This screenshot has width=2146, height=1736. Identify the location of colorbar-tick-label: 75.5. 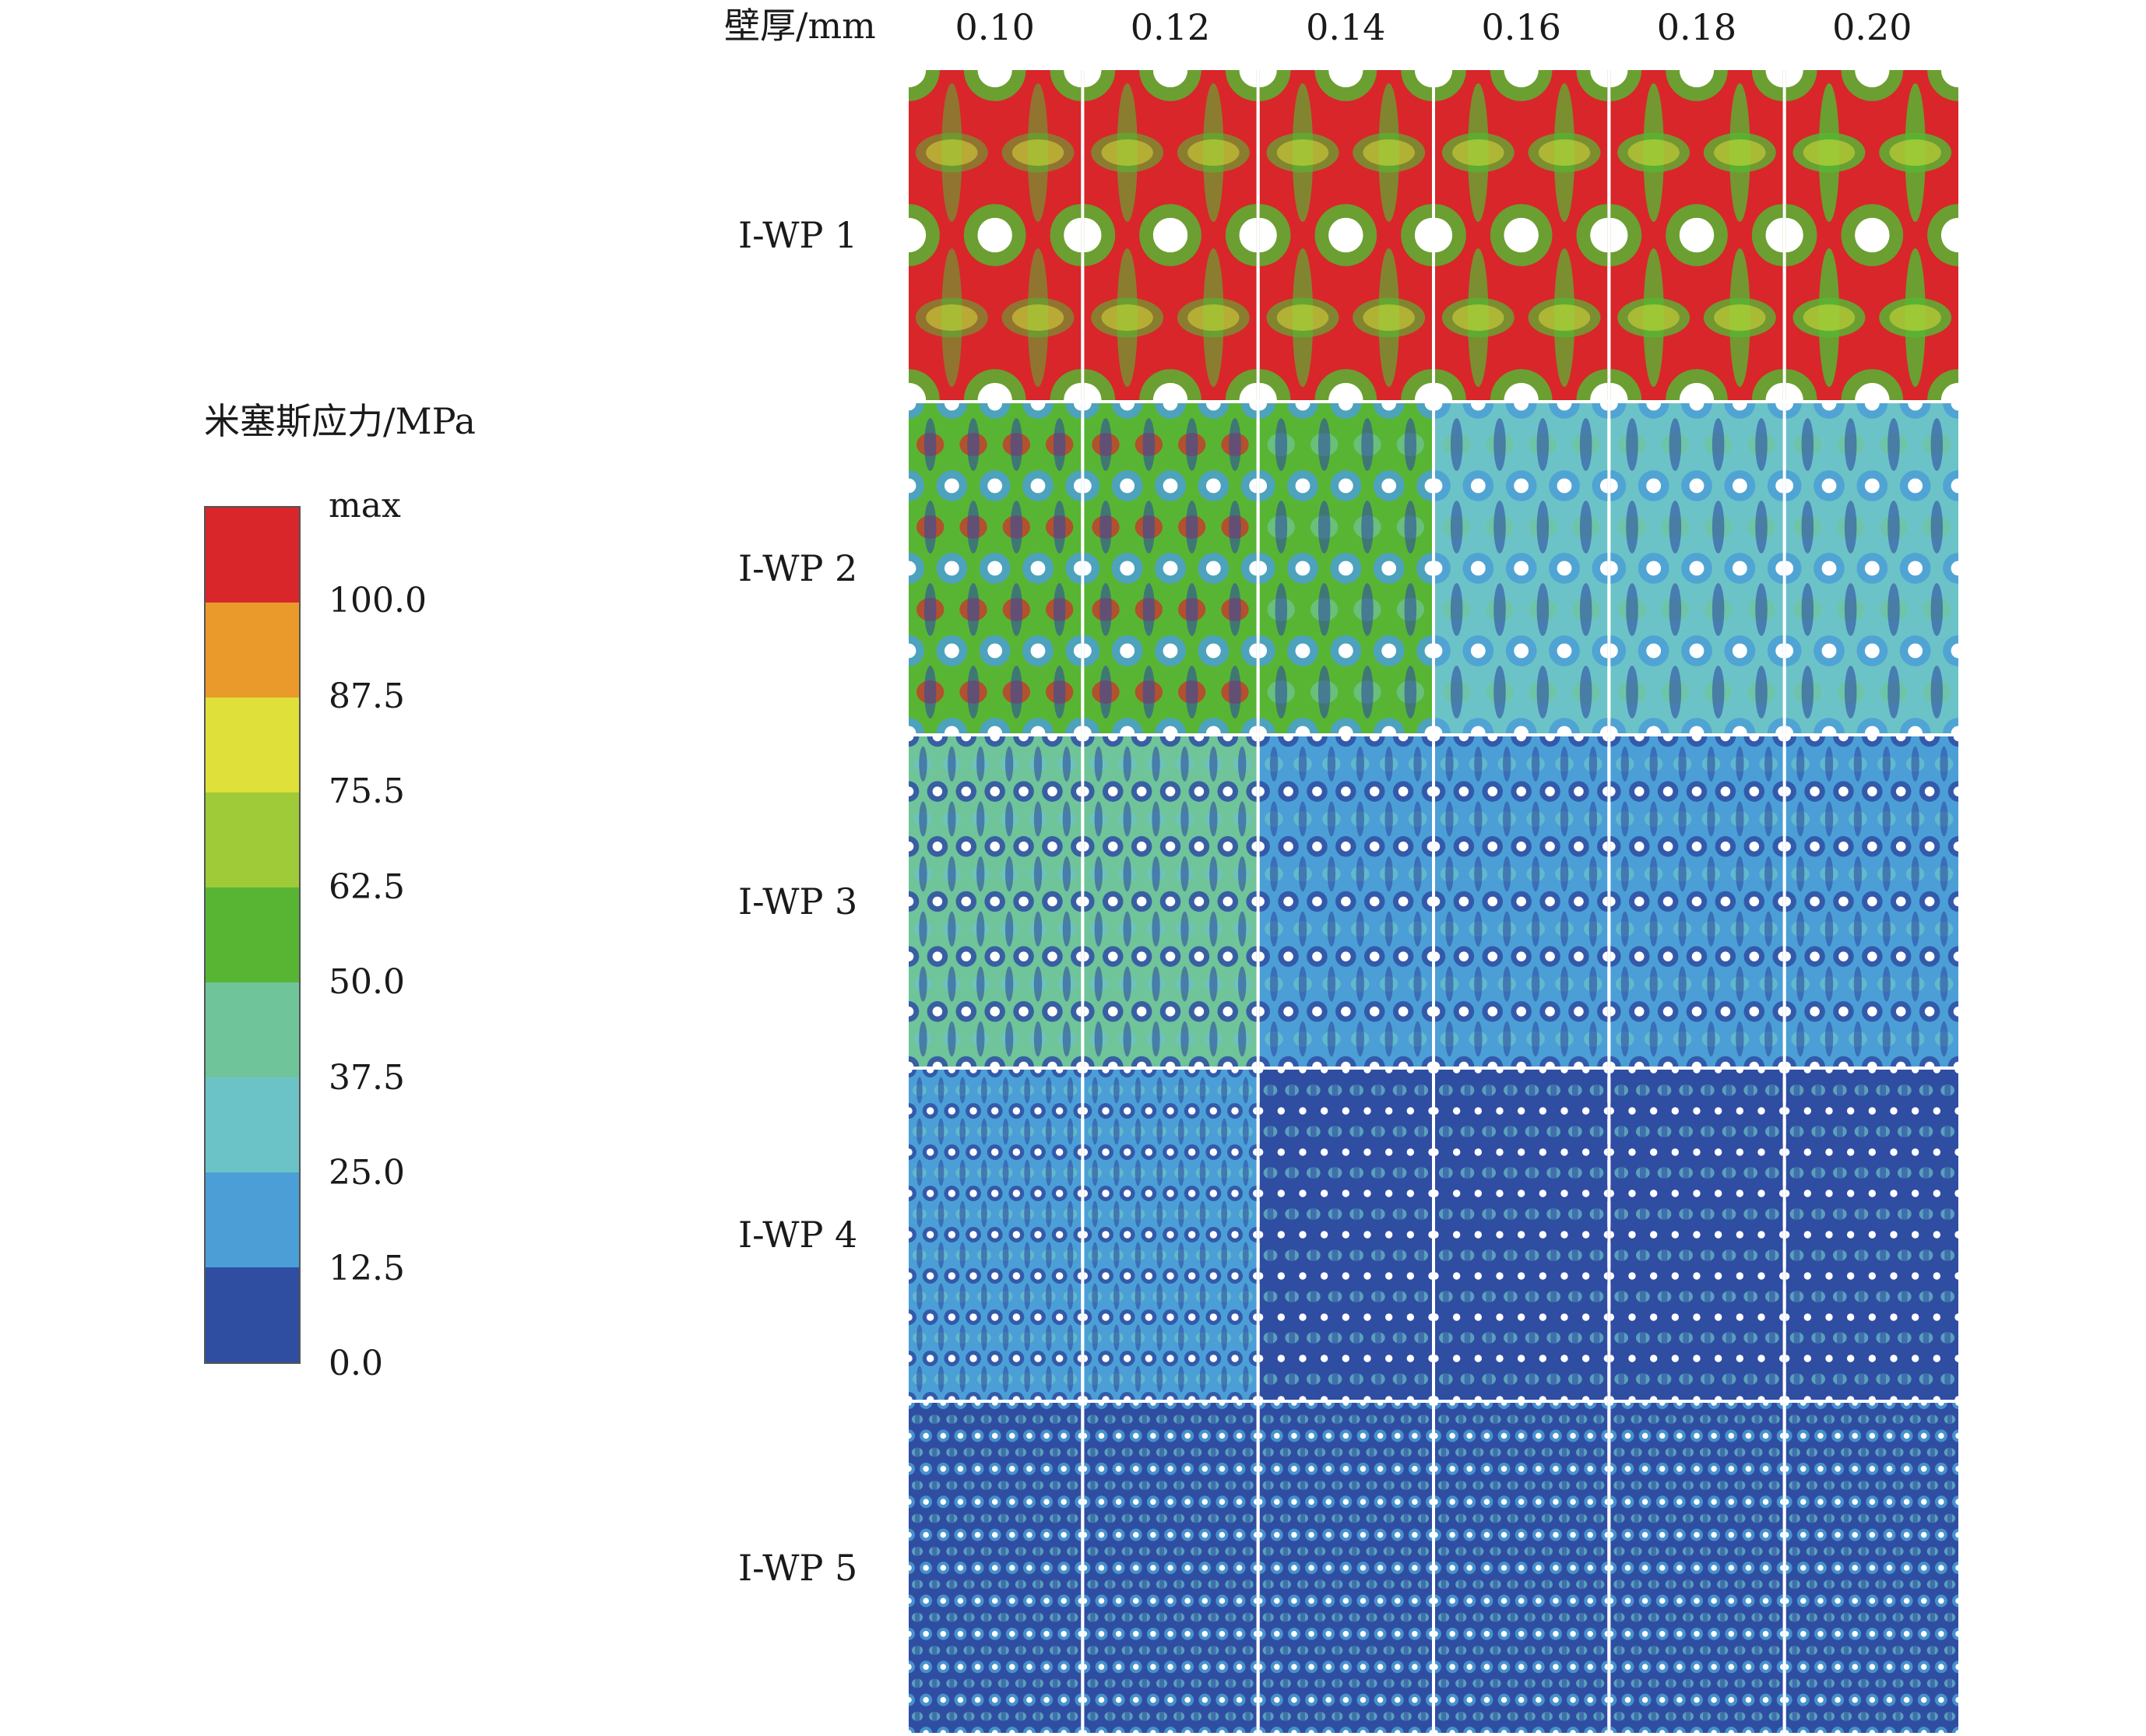
(367, 791).